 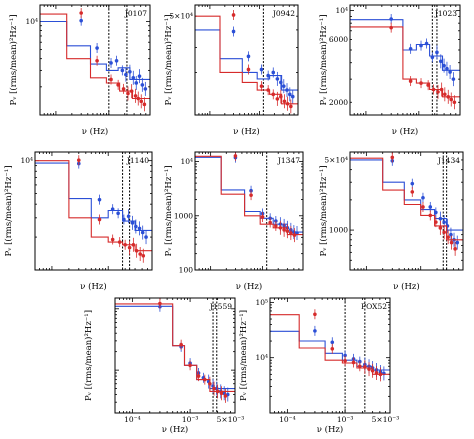 I want to click on panel-j0107: 10⁴ J0107 Pᵥ [(rms/mean)²Hz⁻¹] ν (Hz), so click(x=79, y=70).